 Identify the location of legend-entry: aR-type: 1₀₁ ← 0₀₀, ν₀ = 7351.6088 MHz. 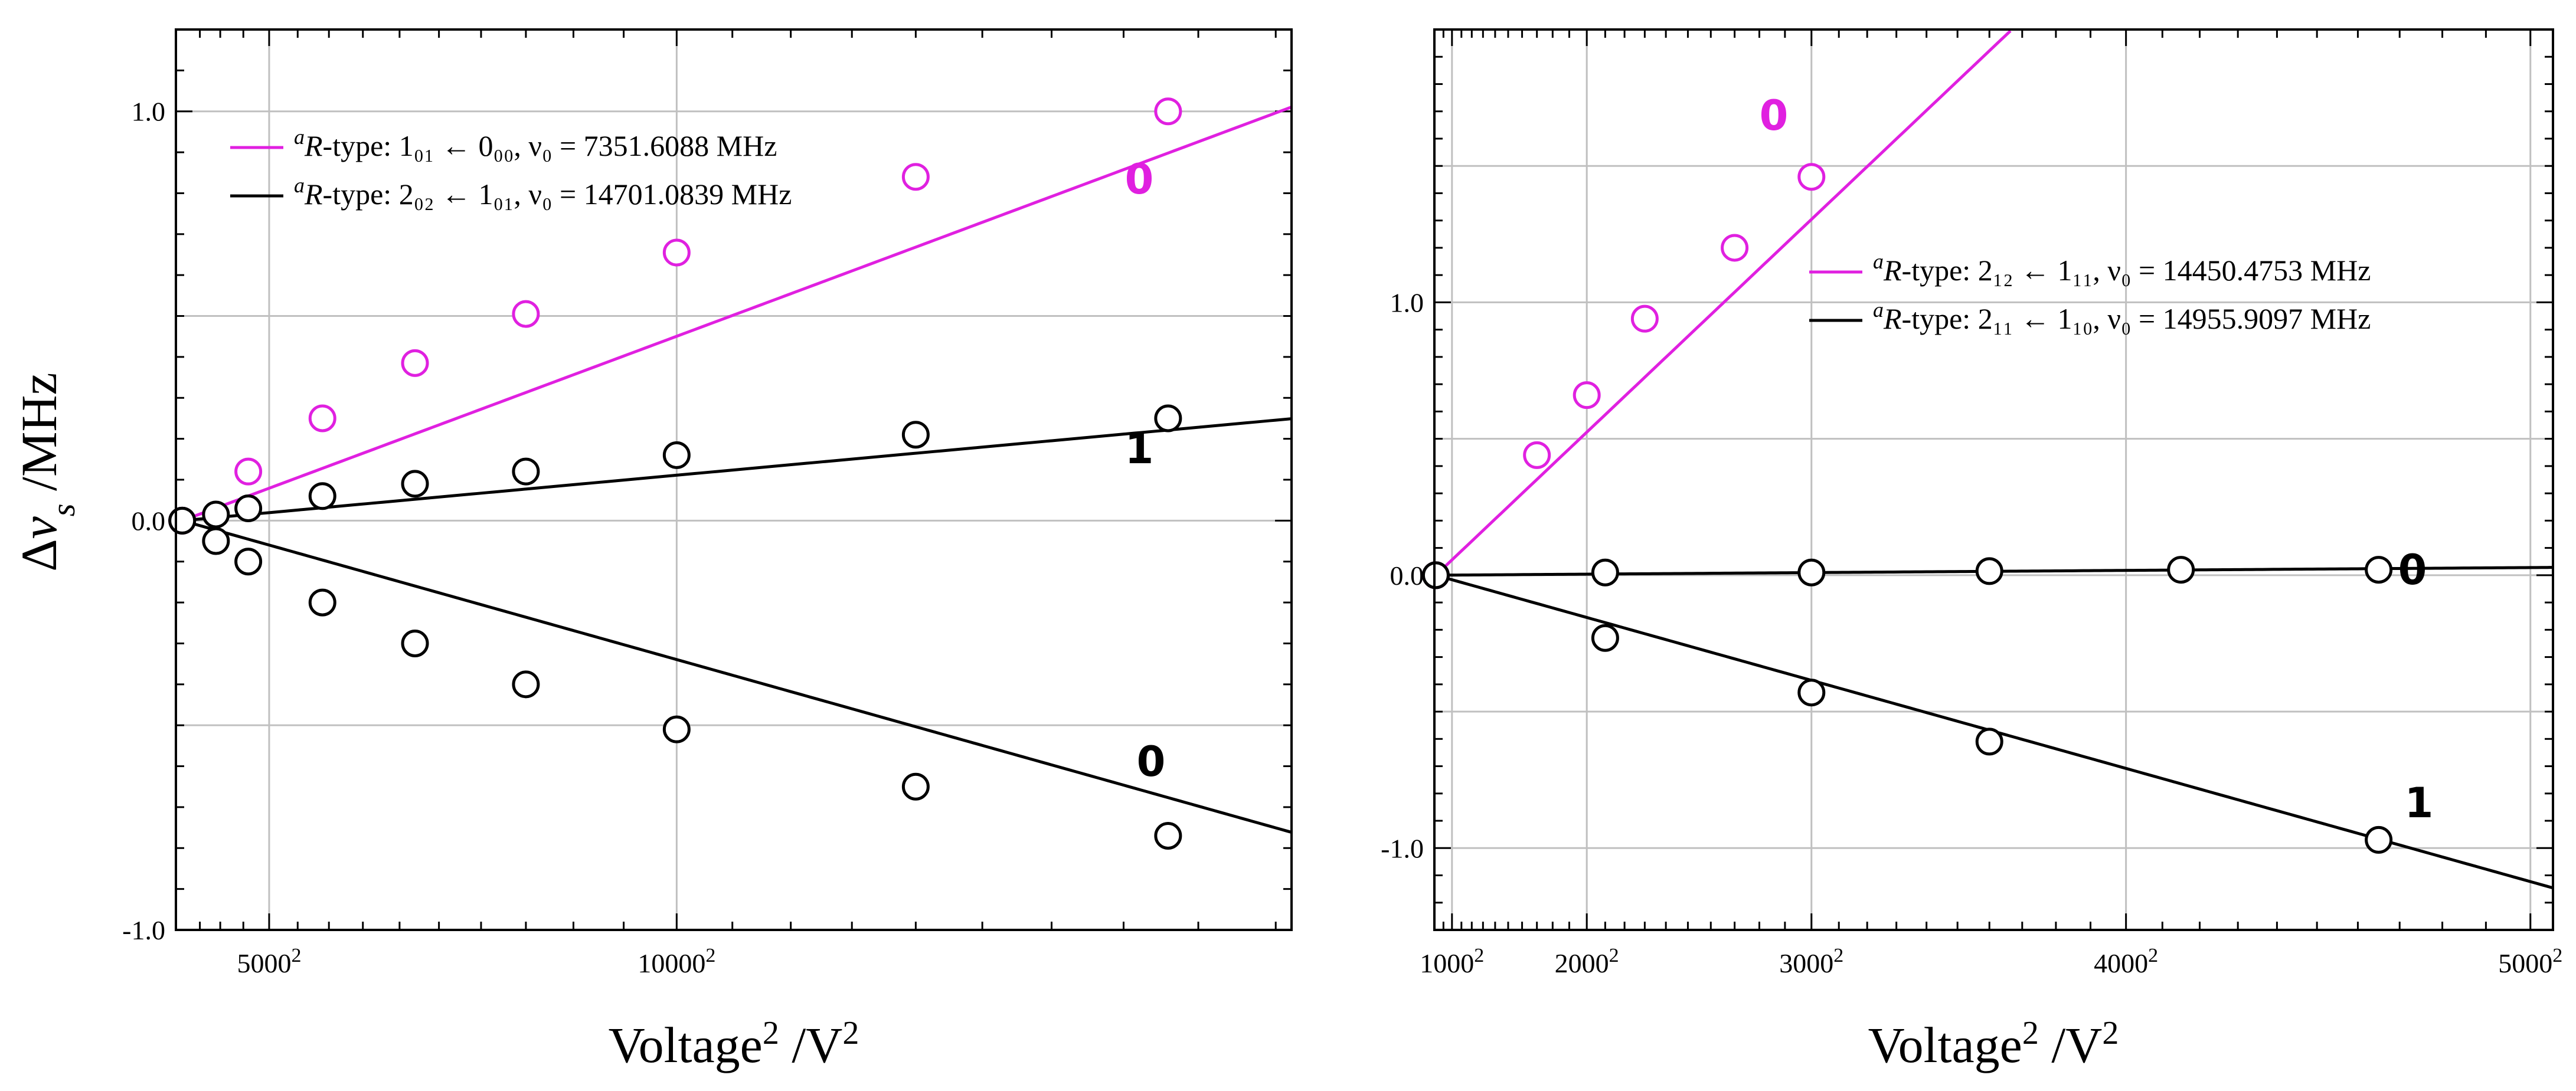
(535, 144).